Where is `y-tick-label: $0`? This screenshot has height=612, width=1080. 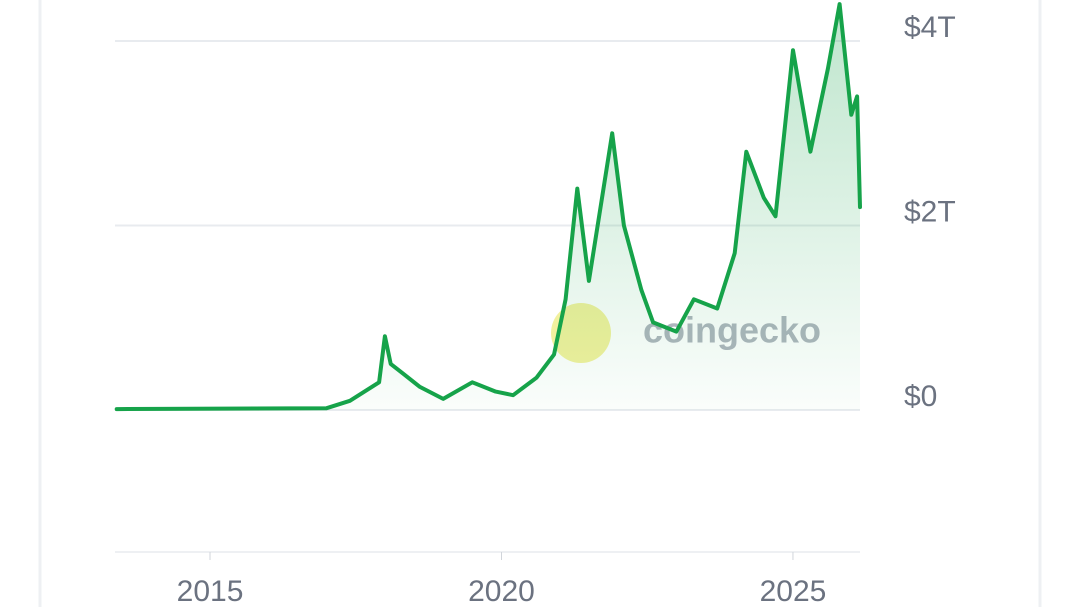
y-tick-label: $0 is located at coordinates (920, 396).